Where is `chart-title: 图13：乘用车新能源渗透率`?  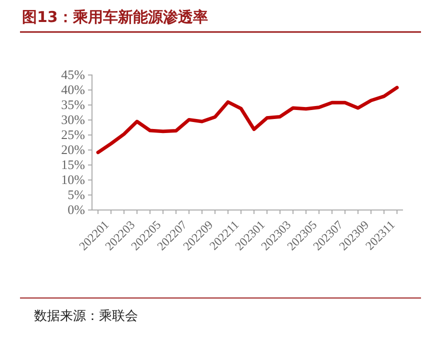
chart-title: 图13：乘用车新能源渗透率 is located at coordinates (115, 17).